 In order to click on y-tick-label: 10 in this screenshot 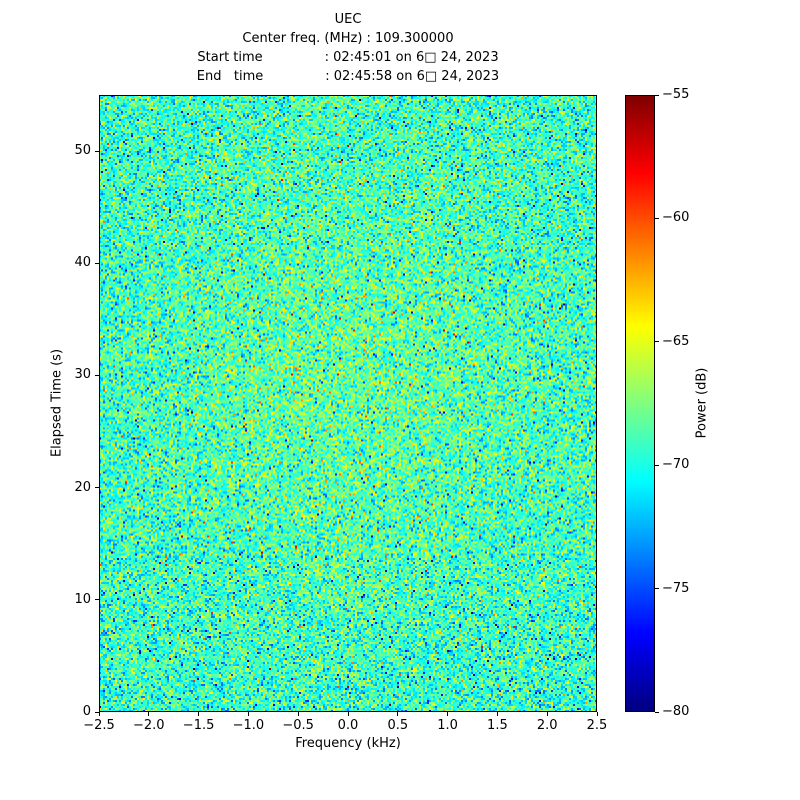, I will do `click(82, 599)`.